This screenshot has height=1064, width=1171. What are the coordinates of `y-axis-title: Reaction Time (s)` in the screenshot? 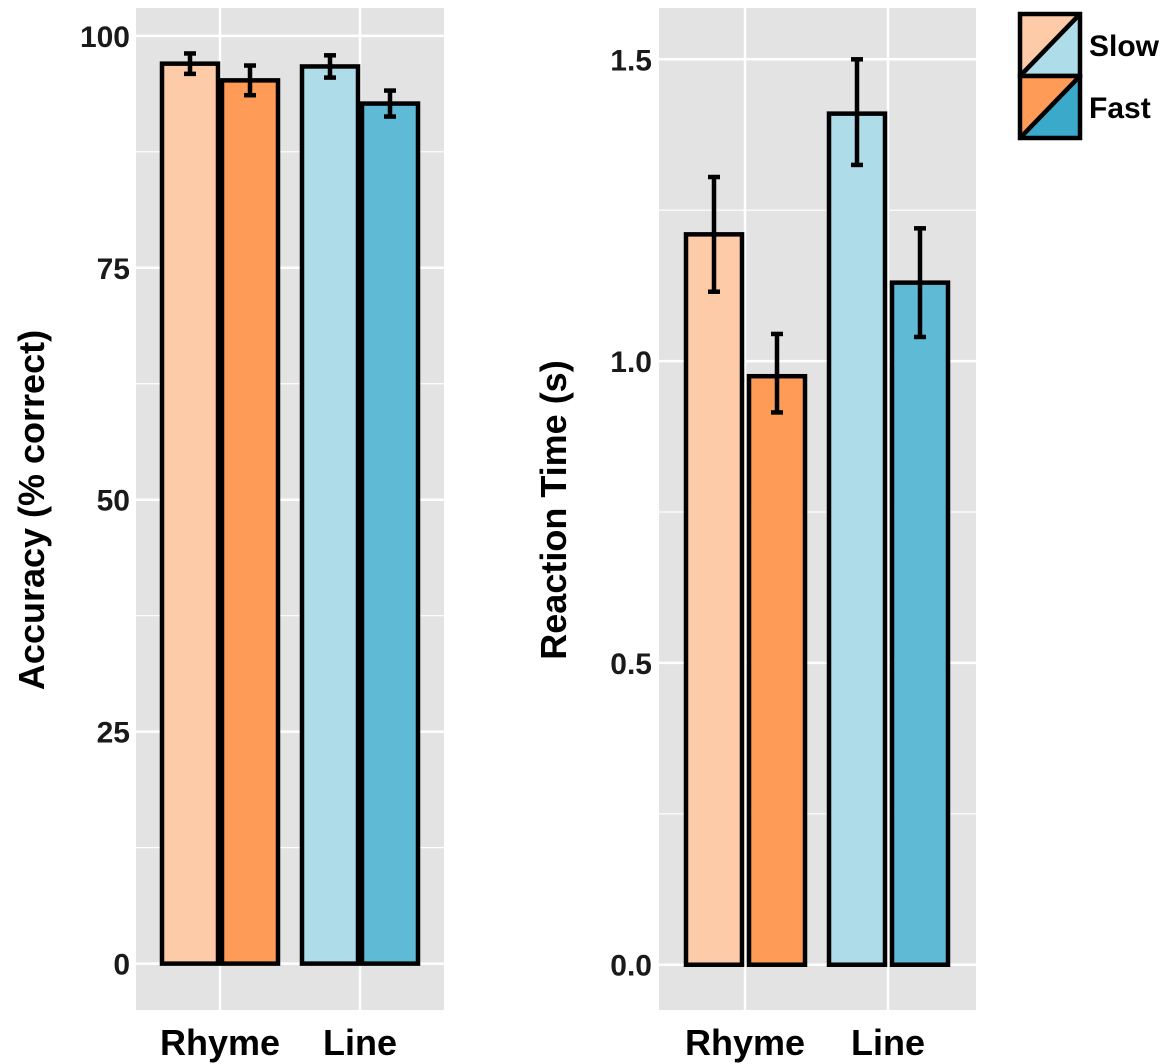 It's located at (553, 509).